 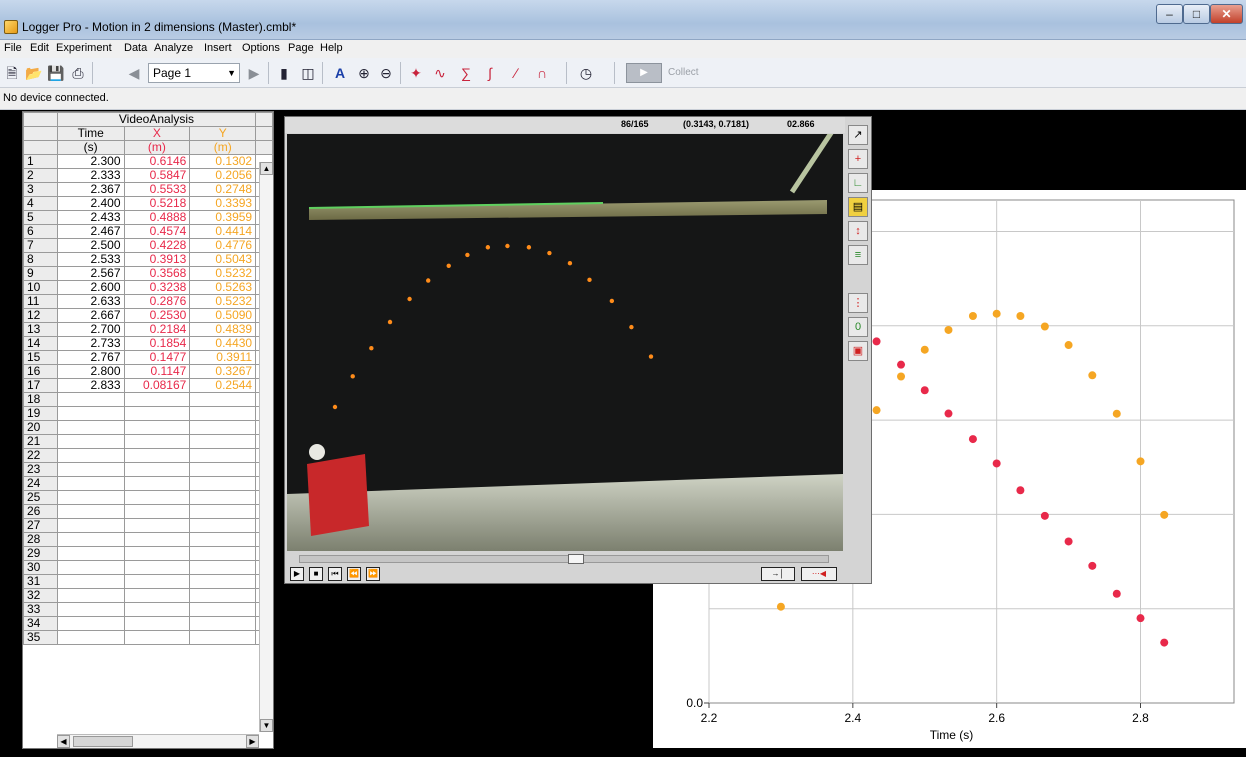 What do you see at coordinates (148, 623) in the screenshot?
I see `table-row: 34` at bounding box center [148, 623].